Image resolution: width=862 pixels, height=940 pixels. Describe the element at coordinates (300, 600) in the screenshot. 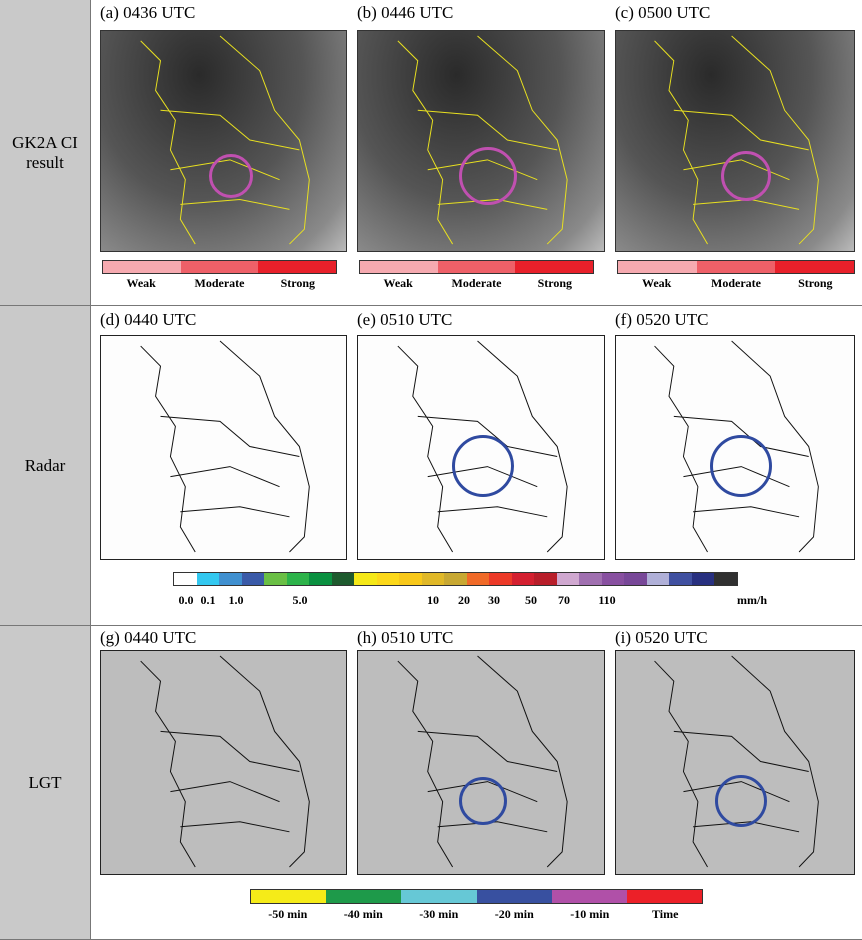

I see `legend-label: 5.0` at that location.